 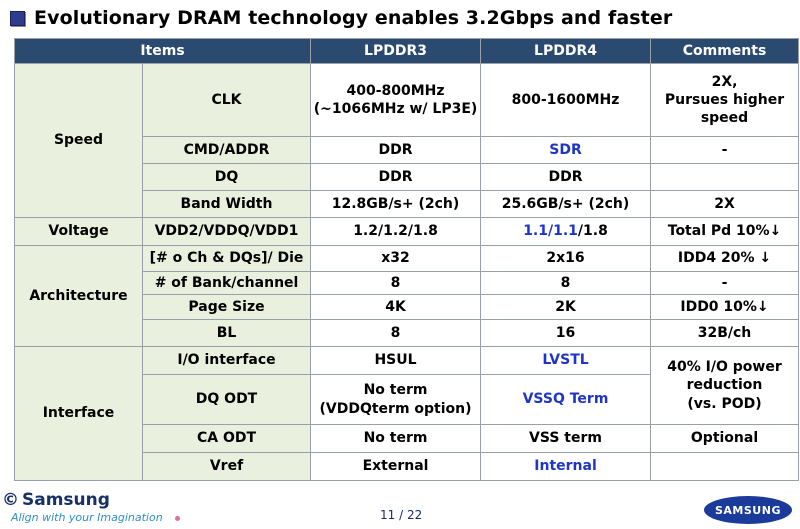 I want to click on cell-line: (vs. POD), so click(x=724, y=403).